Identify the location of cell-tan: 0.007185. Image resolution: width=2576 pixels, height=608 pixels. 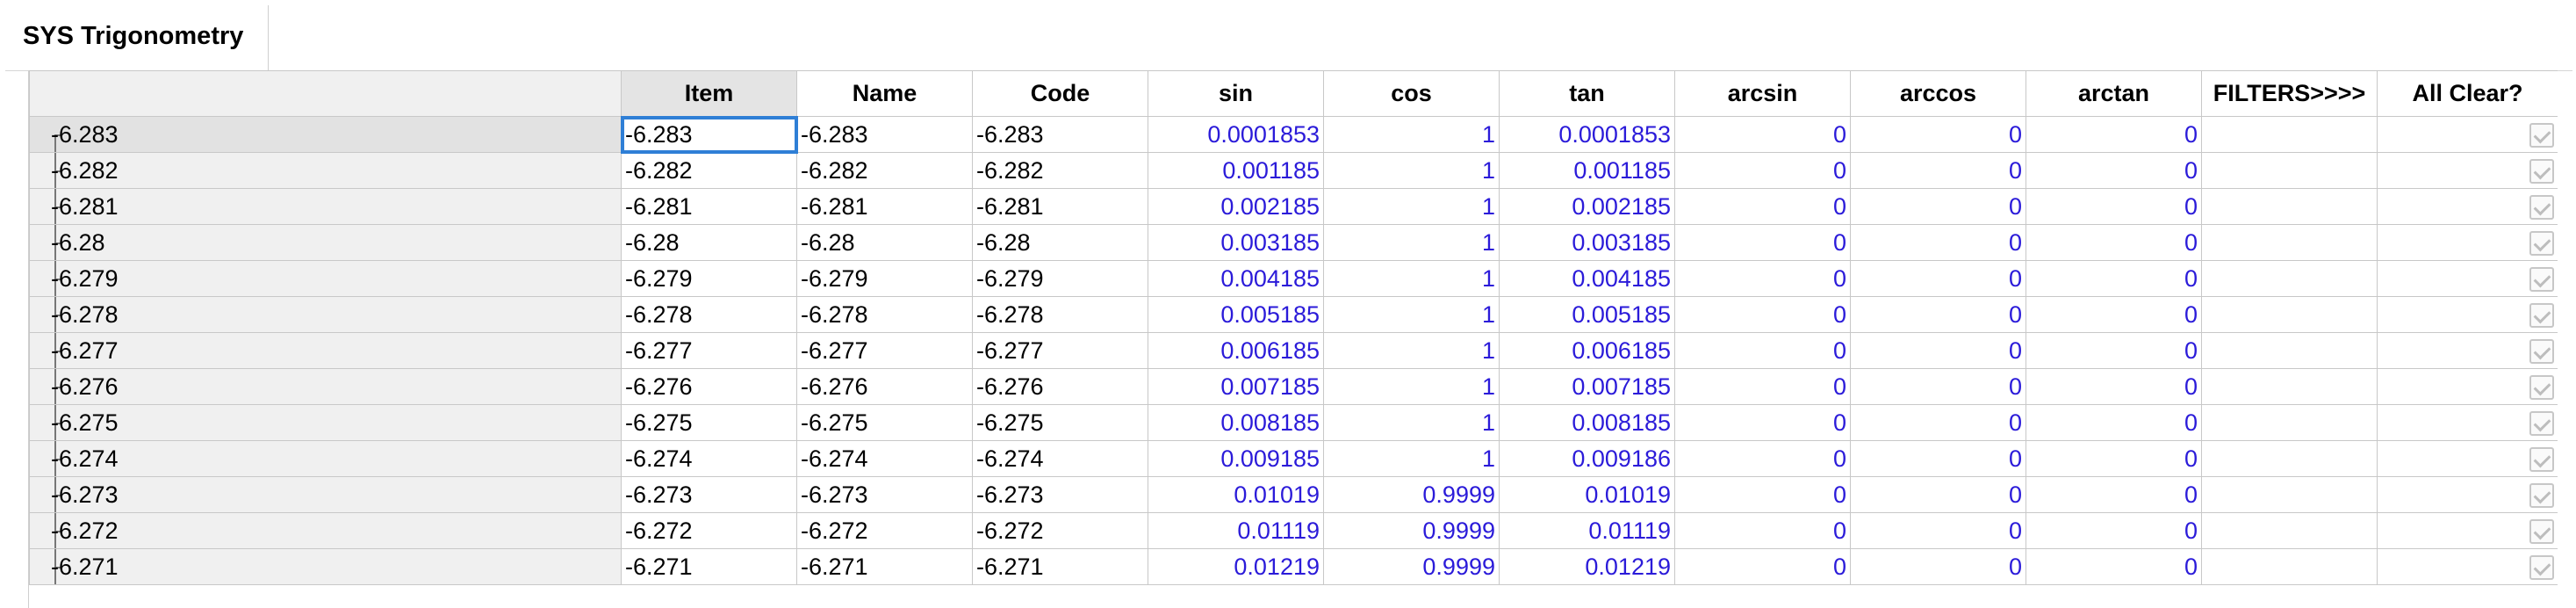
(1587, 386).